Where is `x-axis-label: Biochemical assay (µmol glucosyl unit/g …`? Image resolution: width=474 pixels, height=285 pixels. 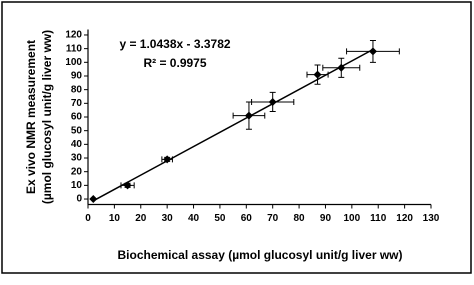
x-axis-label: Biochemical assay (µmol glucosyl unit/g … is located at coordinates (260, 255).